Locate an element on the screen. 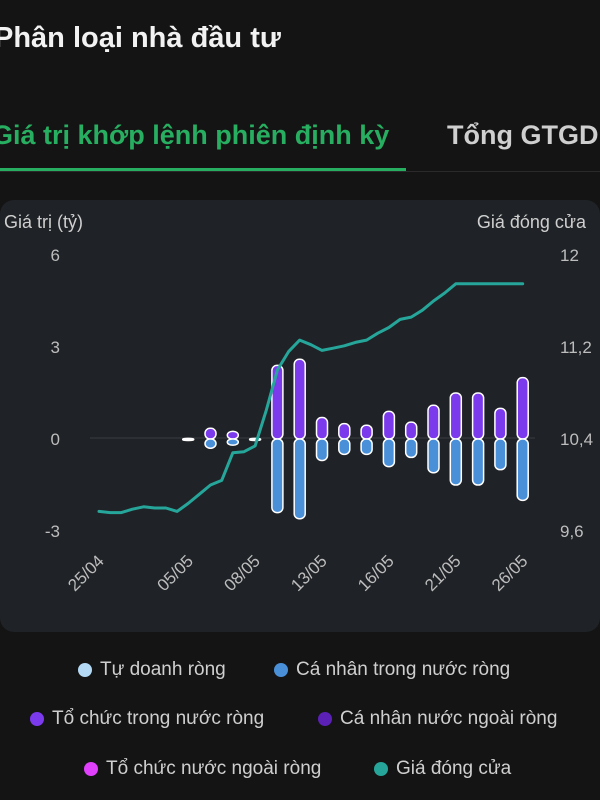 The width and height of the screenshot is (600, 800). tabs-divider is located at coordinates (300, 171).